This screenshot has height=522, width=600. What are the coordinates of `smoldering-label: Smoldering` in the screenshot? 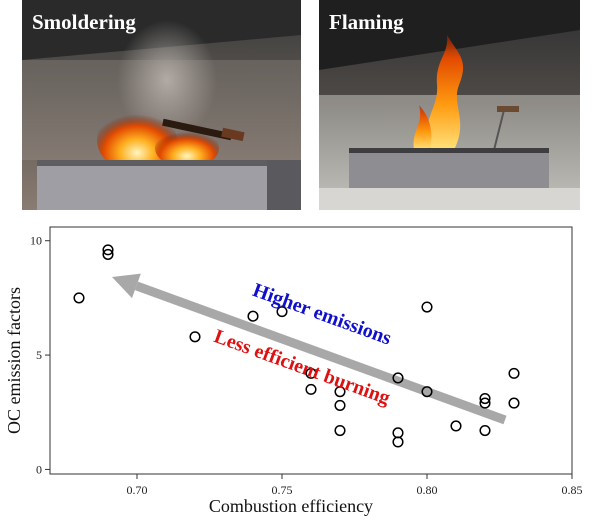 It's located at (84, 22).